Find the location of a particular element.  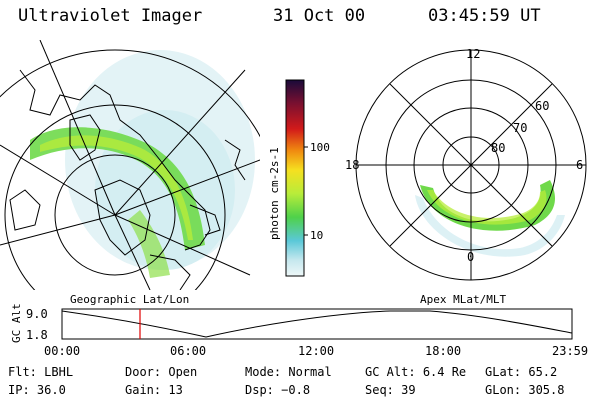

status-mode: Mode: Normal is located at coordinates (288, 372).